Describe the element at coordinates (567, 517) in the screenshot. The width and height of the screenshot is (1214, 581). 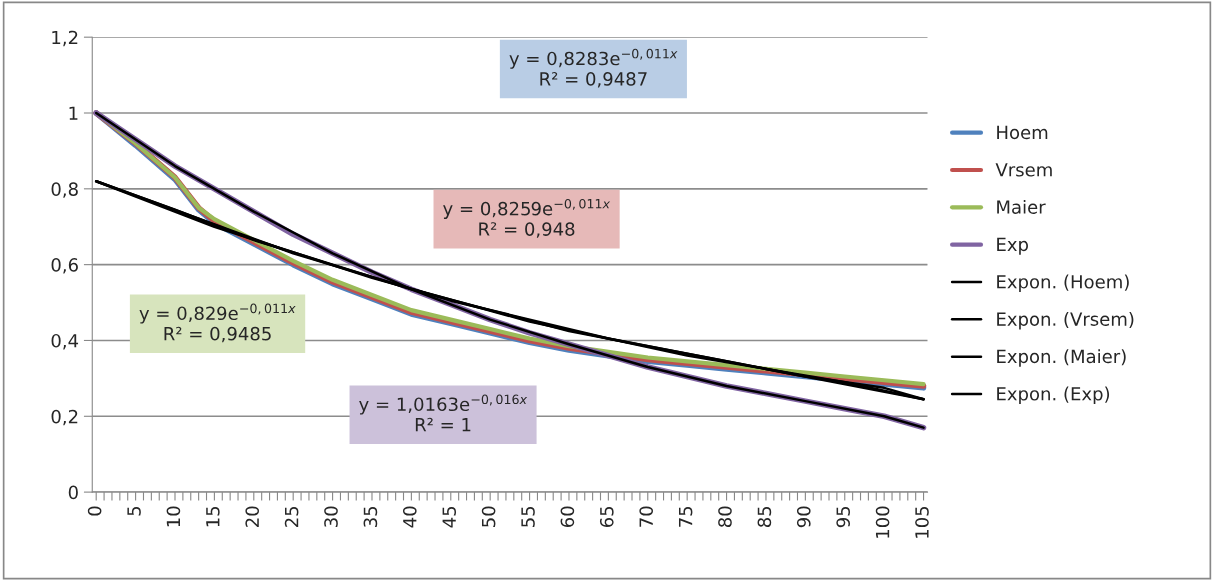
I see `x-tick-label: 60` at that location.